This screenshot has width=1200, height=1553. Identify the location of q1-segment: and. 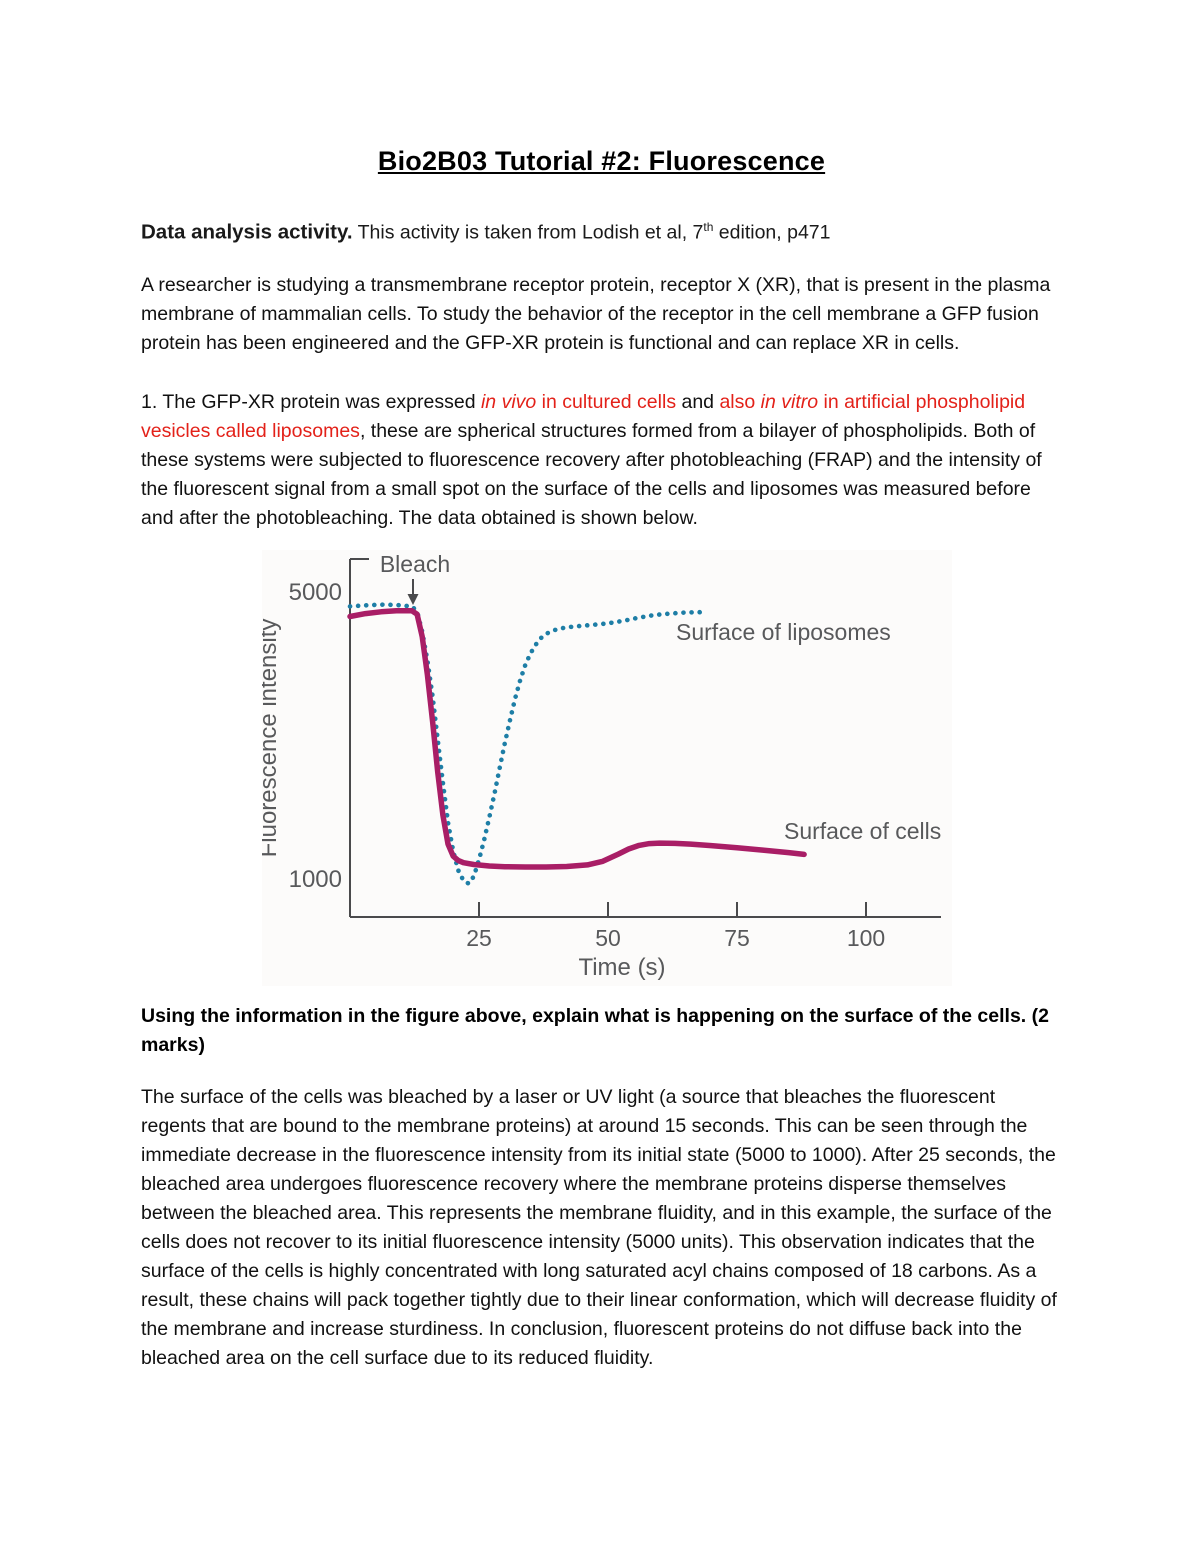
(700, 401).